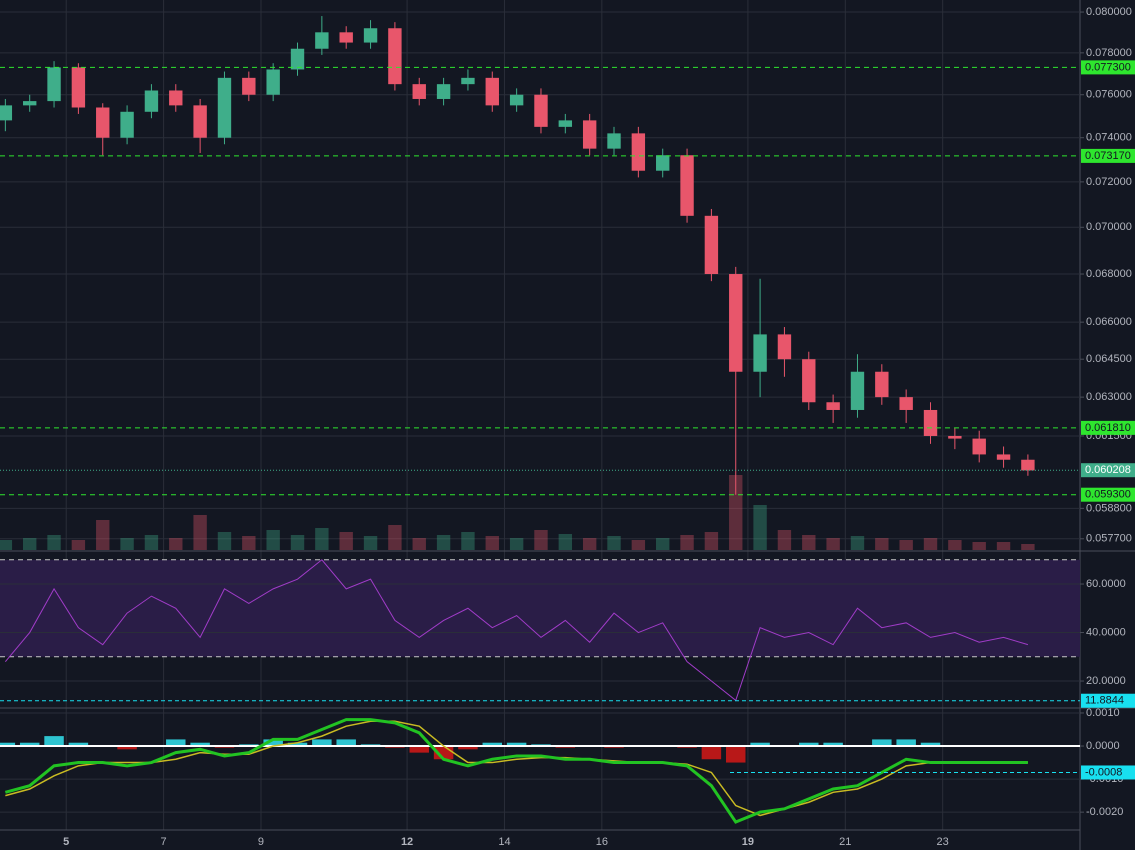 Image resolution: width=1135 pixels, height=850 pixels. I want to click on x-tick-label: 9, so click(261, 842).